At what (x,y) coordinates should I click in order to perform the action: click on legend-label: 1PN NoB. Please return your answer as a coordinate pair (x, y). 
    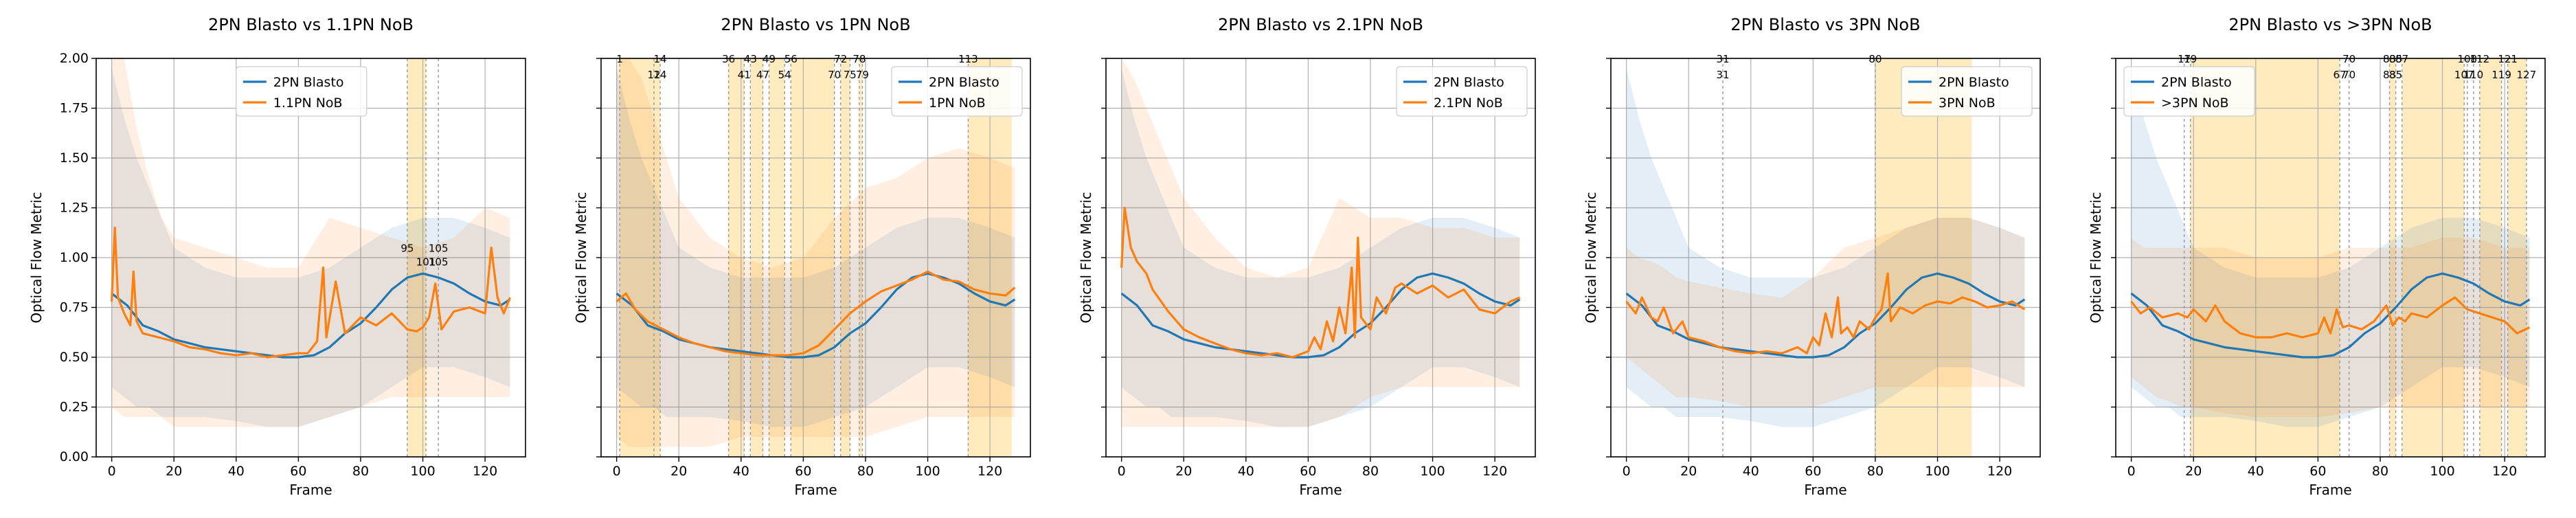
    Looking at the image, I should click on (957, 103).